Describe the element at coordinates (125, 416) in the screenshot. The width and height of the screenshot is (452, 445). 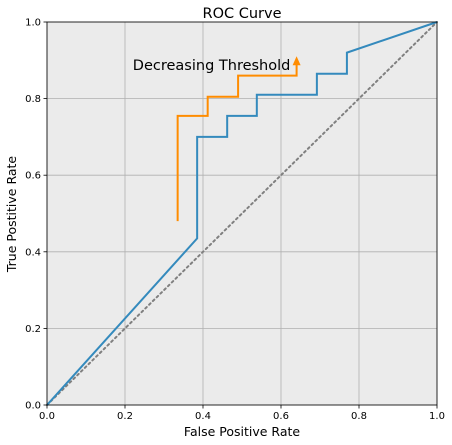
I see `x-tick-label: 0.2` at that location.